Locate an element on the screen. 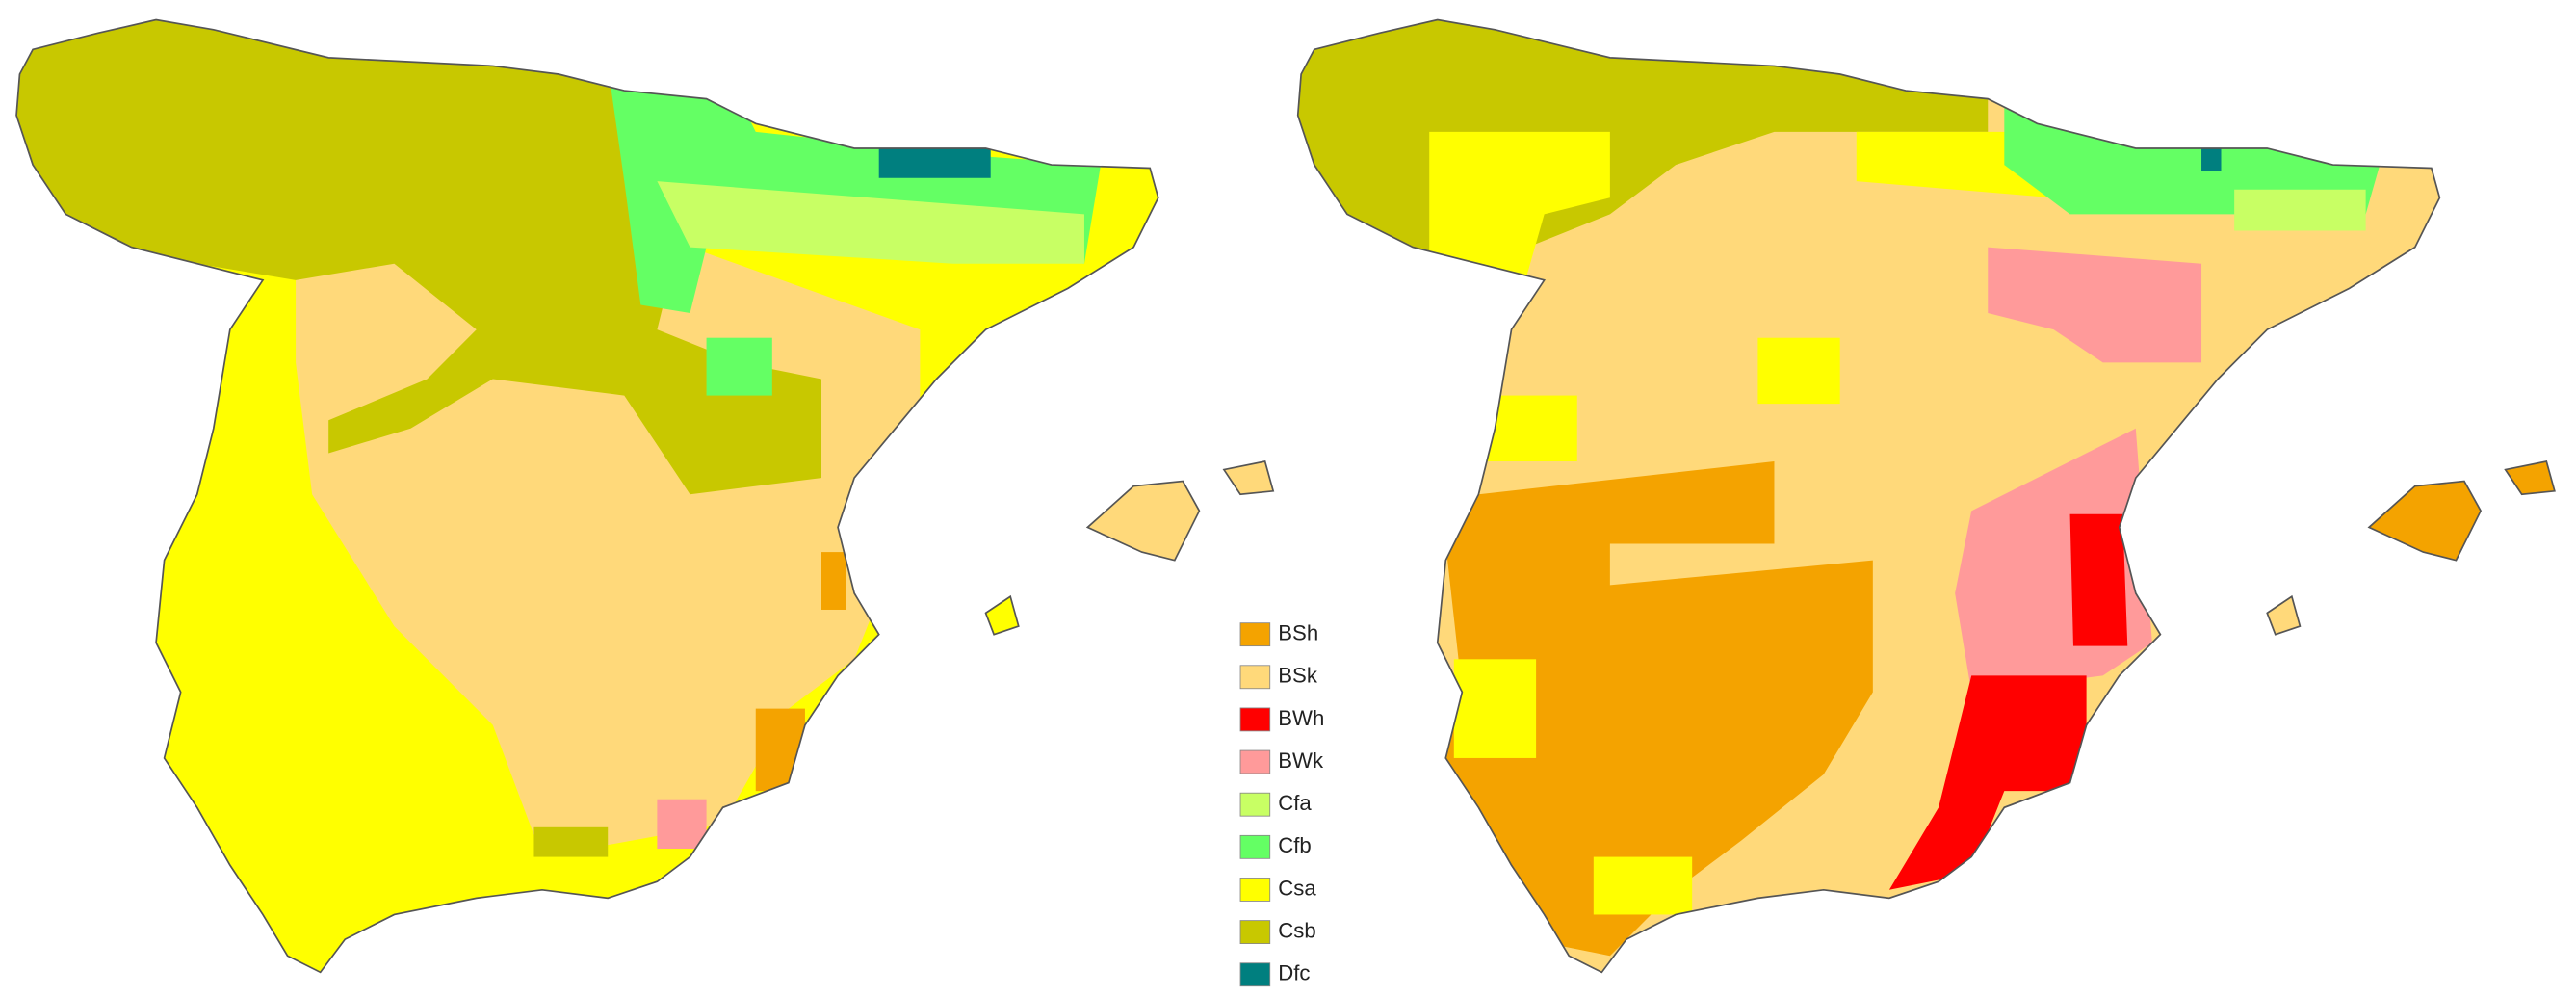 This screenshot has width=2576, height=997. legend: BSh BSk BWh BWk Cfa Cfb Csa Csb Dfc is located at coordinates (1281, 804).